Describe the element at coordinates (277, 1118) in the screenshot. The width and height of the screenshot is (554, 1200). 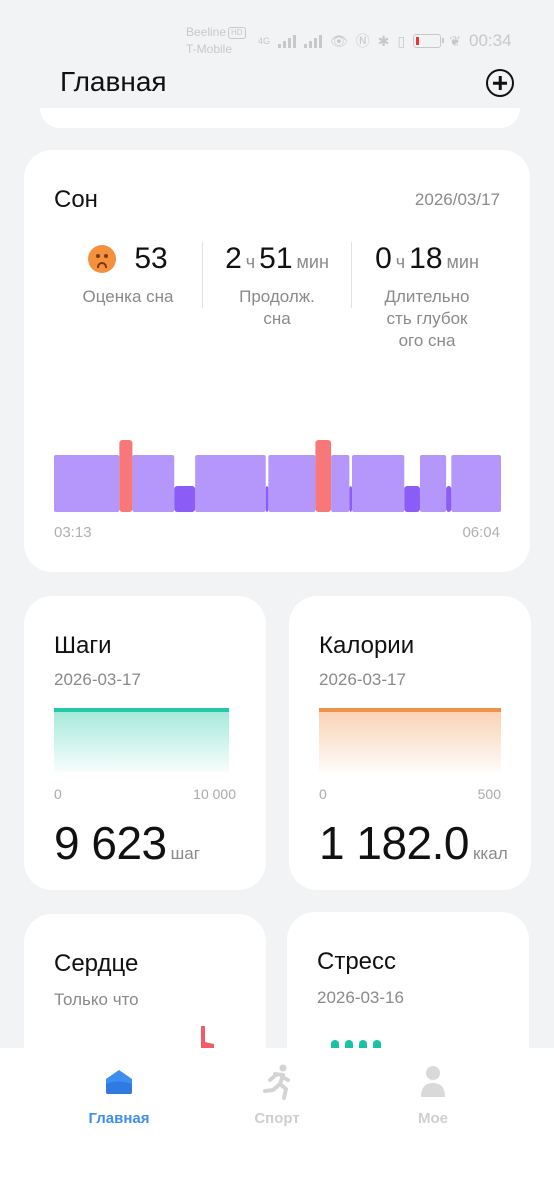
I see `nav-label-sport: Спорт` at that location.